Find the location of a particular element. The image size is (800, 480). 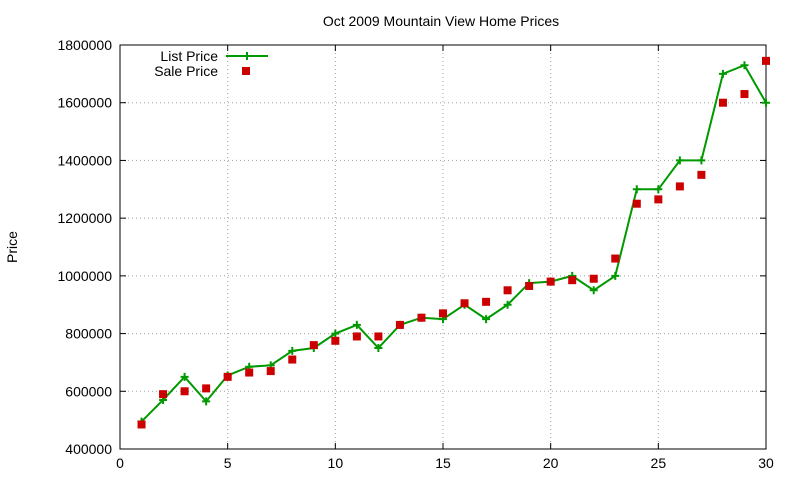

y-tick-label: 800000 is located at coordinates (88, 334).